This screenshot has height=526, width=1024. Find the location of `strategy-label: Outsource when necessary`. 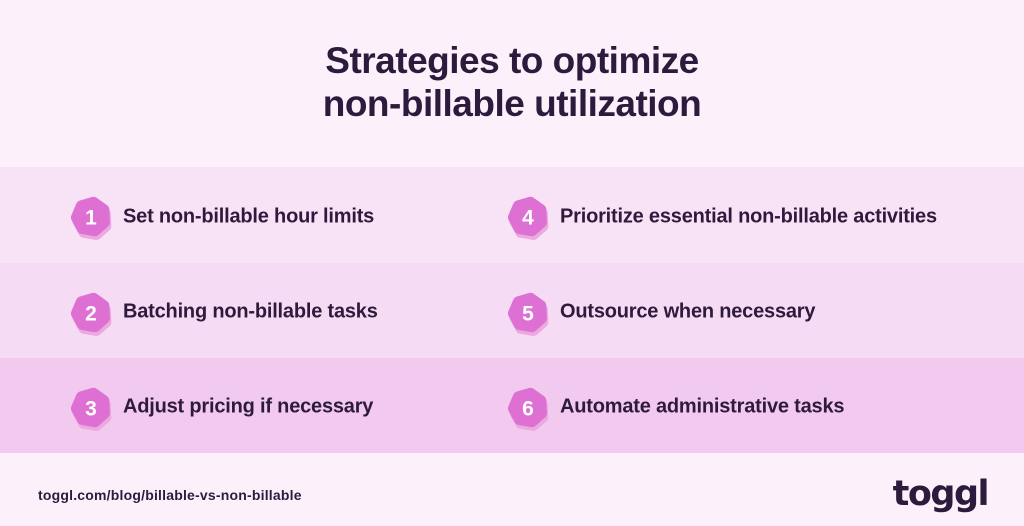

strategy-label: Outsource when necessary is located at coordinates (688, 311).